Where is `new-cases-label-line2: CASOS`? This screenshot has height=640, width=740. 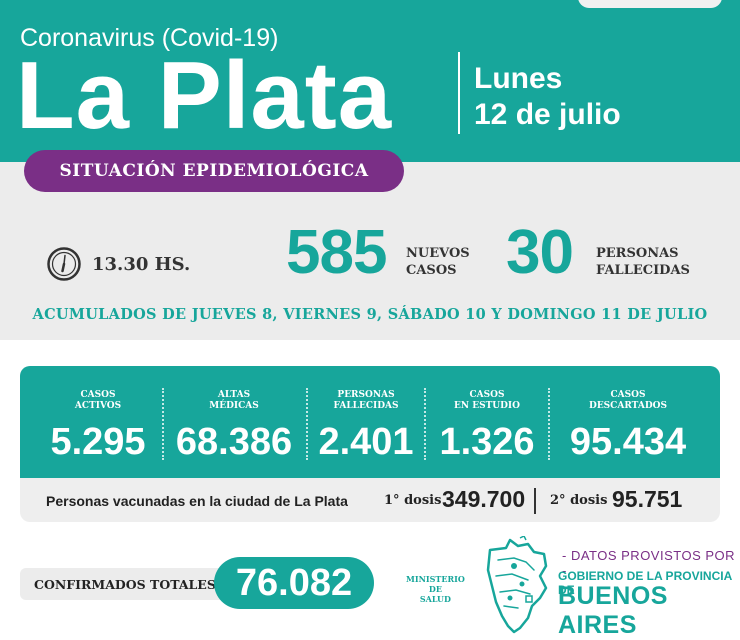
new-cases-label-line2: CASOS is located at coordinates (431, 270).